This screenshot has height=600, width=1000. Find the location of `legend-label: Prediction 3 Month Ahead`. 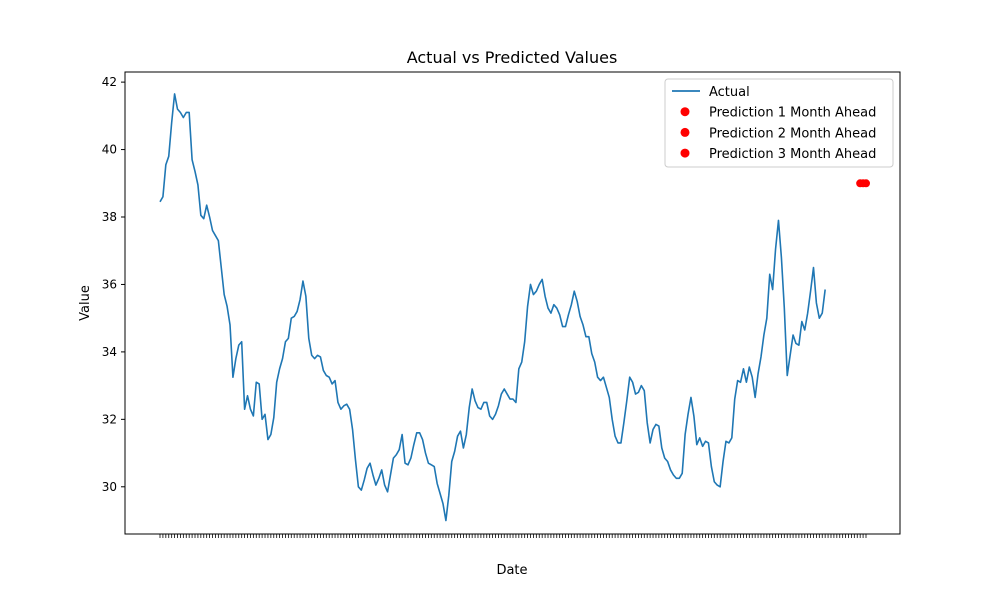

legend-label: Prediction 3 Month Ahead is located at coordinates (792, 154).